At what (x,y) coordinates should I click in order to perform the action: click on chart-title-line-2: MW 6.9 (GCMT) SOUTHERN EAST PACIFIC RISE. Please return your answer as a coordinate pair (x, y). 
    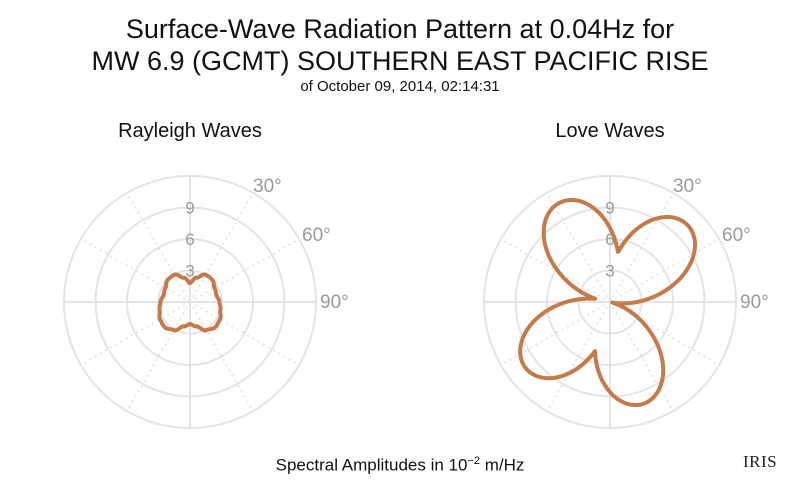
    Looking at the image, I should click on (400, 61).